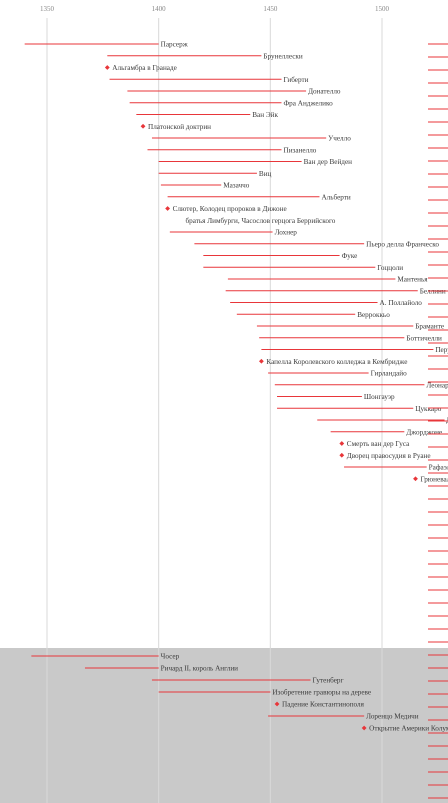 The height and width of the screenshot is (803, 448). What do you see at coordinates (354, 350) in the screenshot?
I see `timeline-row: Перуджино` at bounding box center [354, 350].